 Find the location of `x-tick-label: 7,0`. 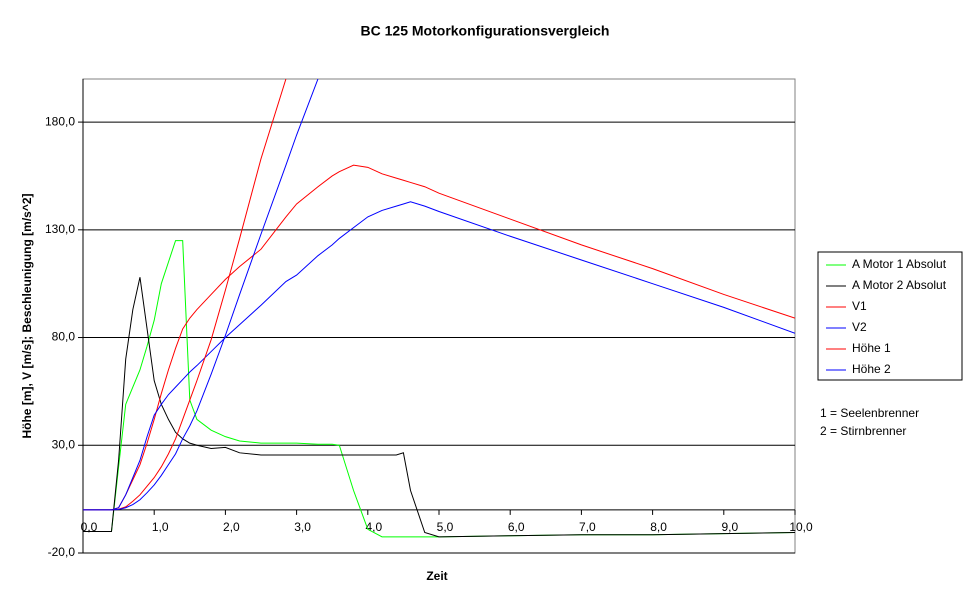

x-tick-label: 7,0 is located at coordinates (587, 527).